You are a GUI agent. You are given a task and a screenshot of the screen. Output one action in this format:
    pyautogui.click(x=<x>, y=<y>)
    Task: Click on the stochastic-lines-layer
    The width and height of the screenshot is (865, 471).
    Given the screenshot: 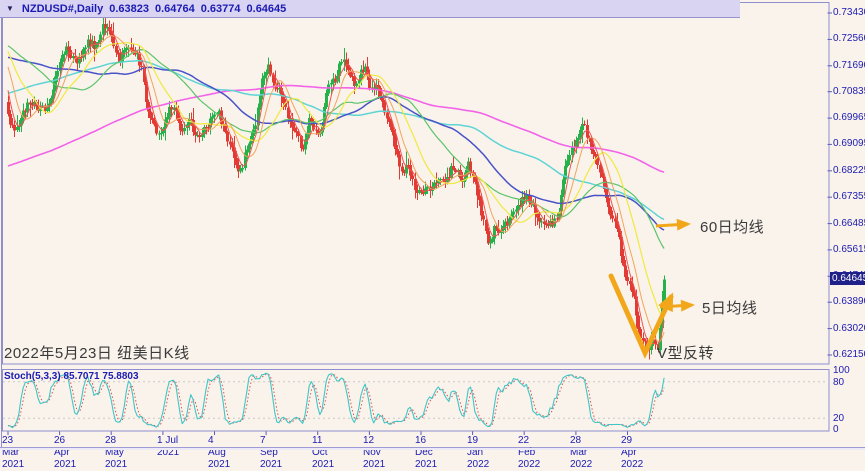 What is the action you would take?
    pyautogui.click(x=336, y=400)
    